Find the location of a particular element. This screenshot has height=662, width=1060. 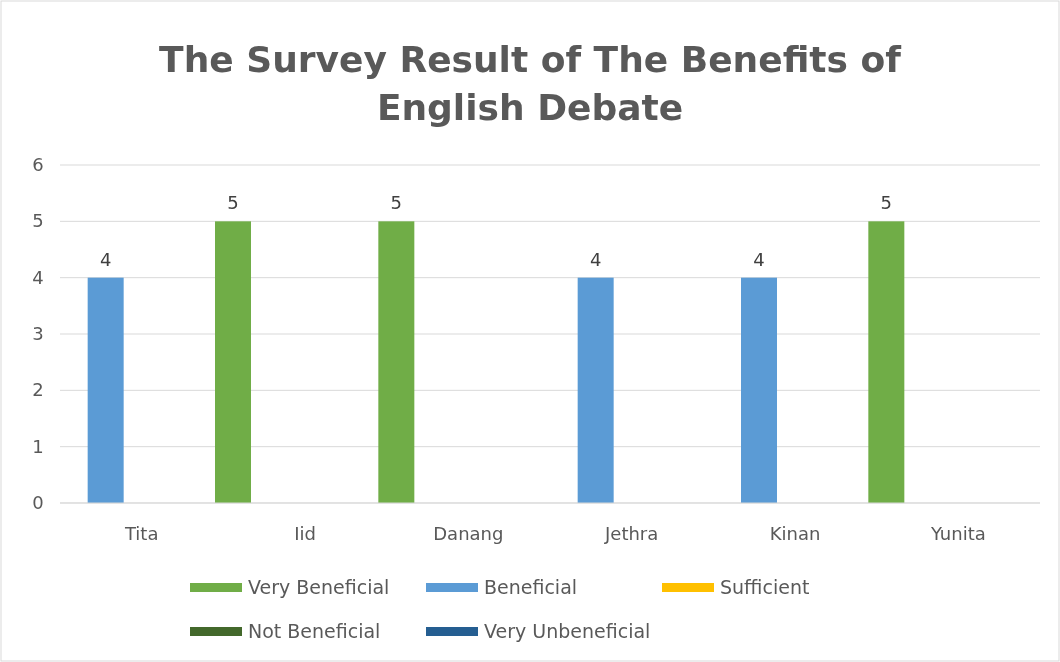

legend-label: Sufficient is located at coordinates (765, 587).